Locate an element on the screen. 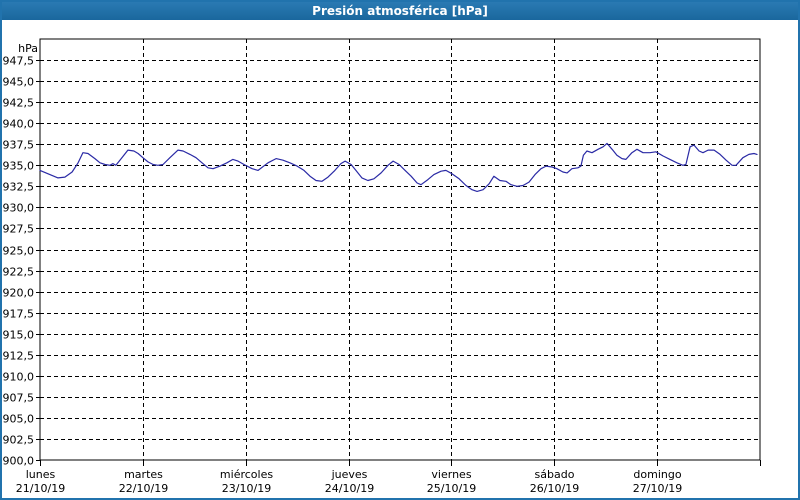  day-name-label: martes is located at coordinates (143, 474).